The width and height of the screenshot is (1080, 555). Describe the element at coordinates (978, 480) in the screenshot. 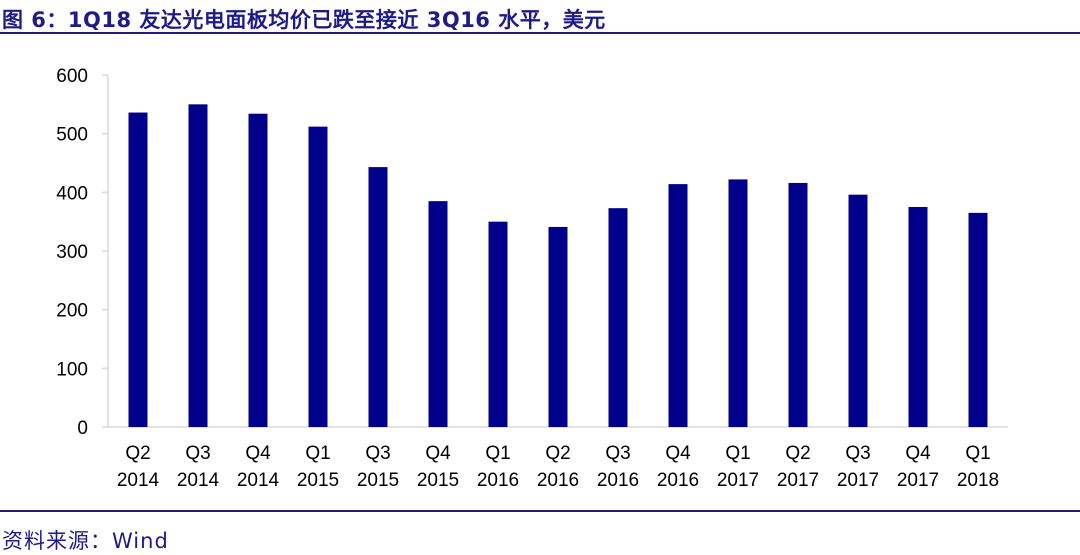

I see `x-tick-label-year: 2018` at that location.